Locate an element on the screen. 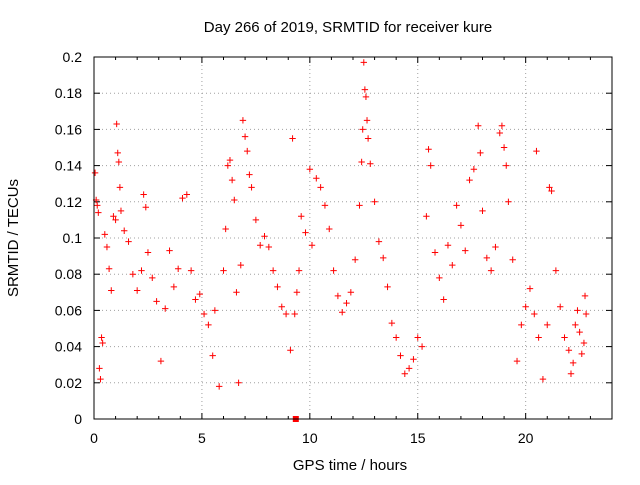  y-tick-label: 0.16 is located at coordinates (68, 129).